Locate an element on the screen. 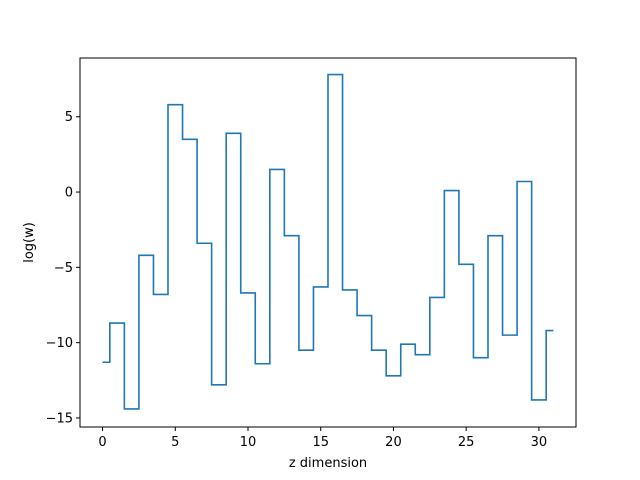 The image size is (640, 480). x-tick-label: 10 is located at coordinates (248, 442).